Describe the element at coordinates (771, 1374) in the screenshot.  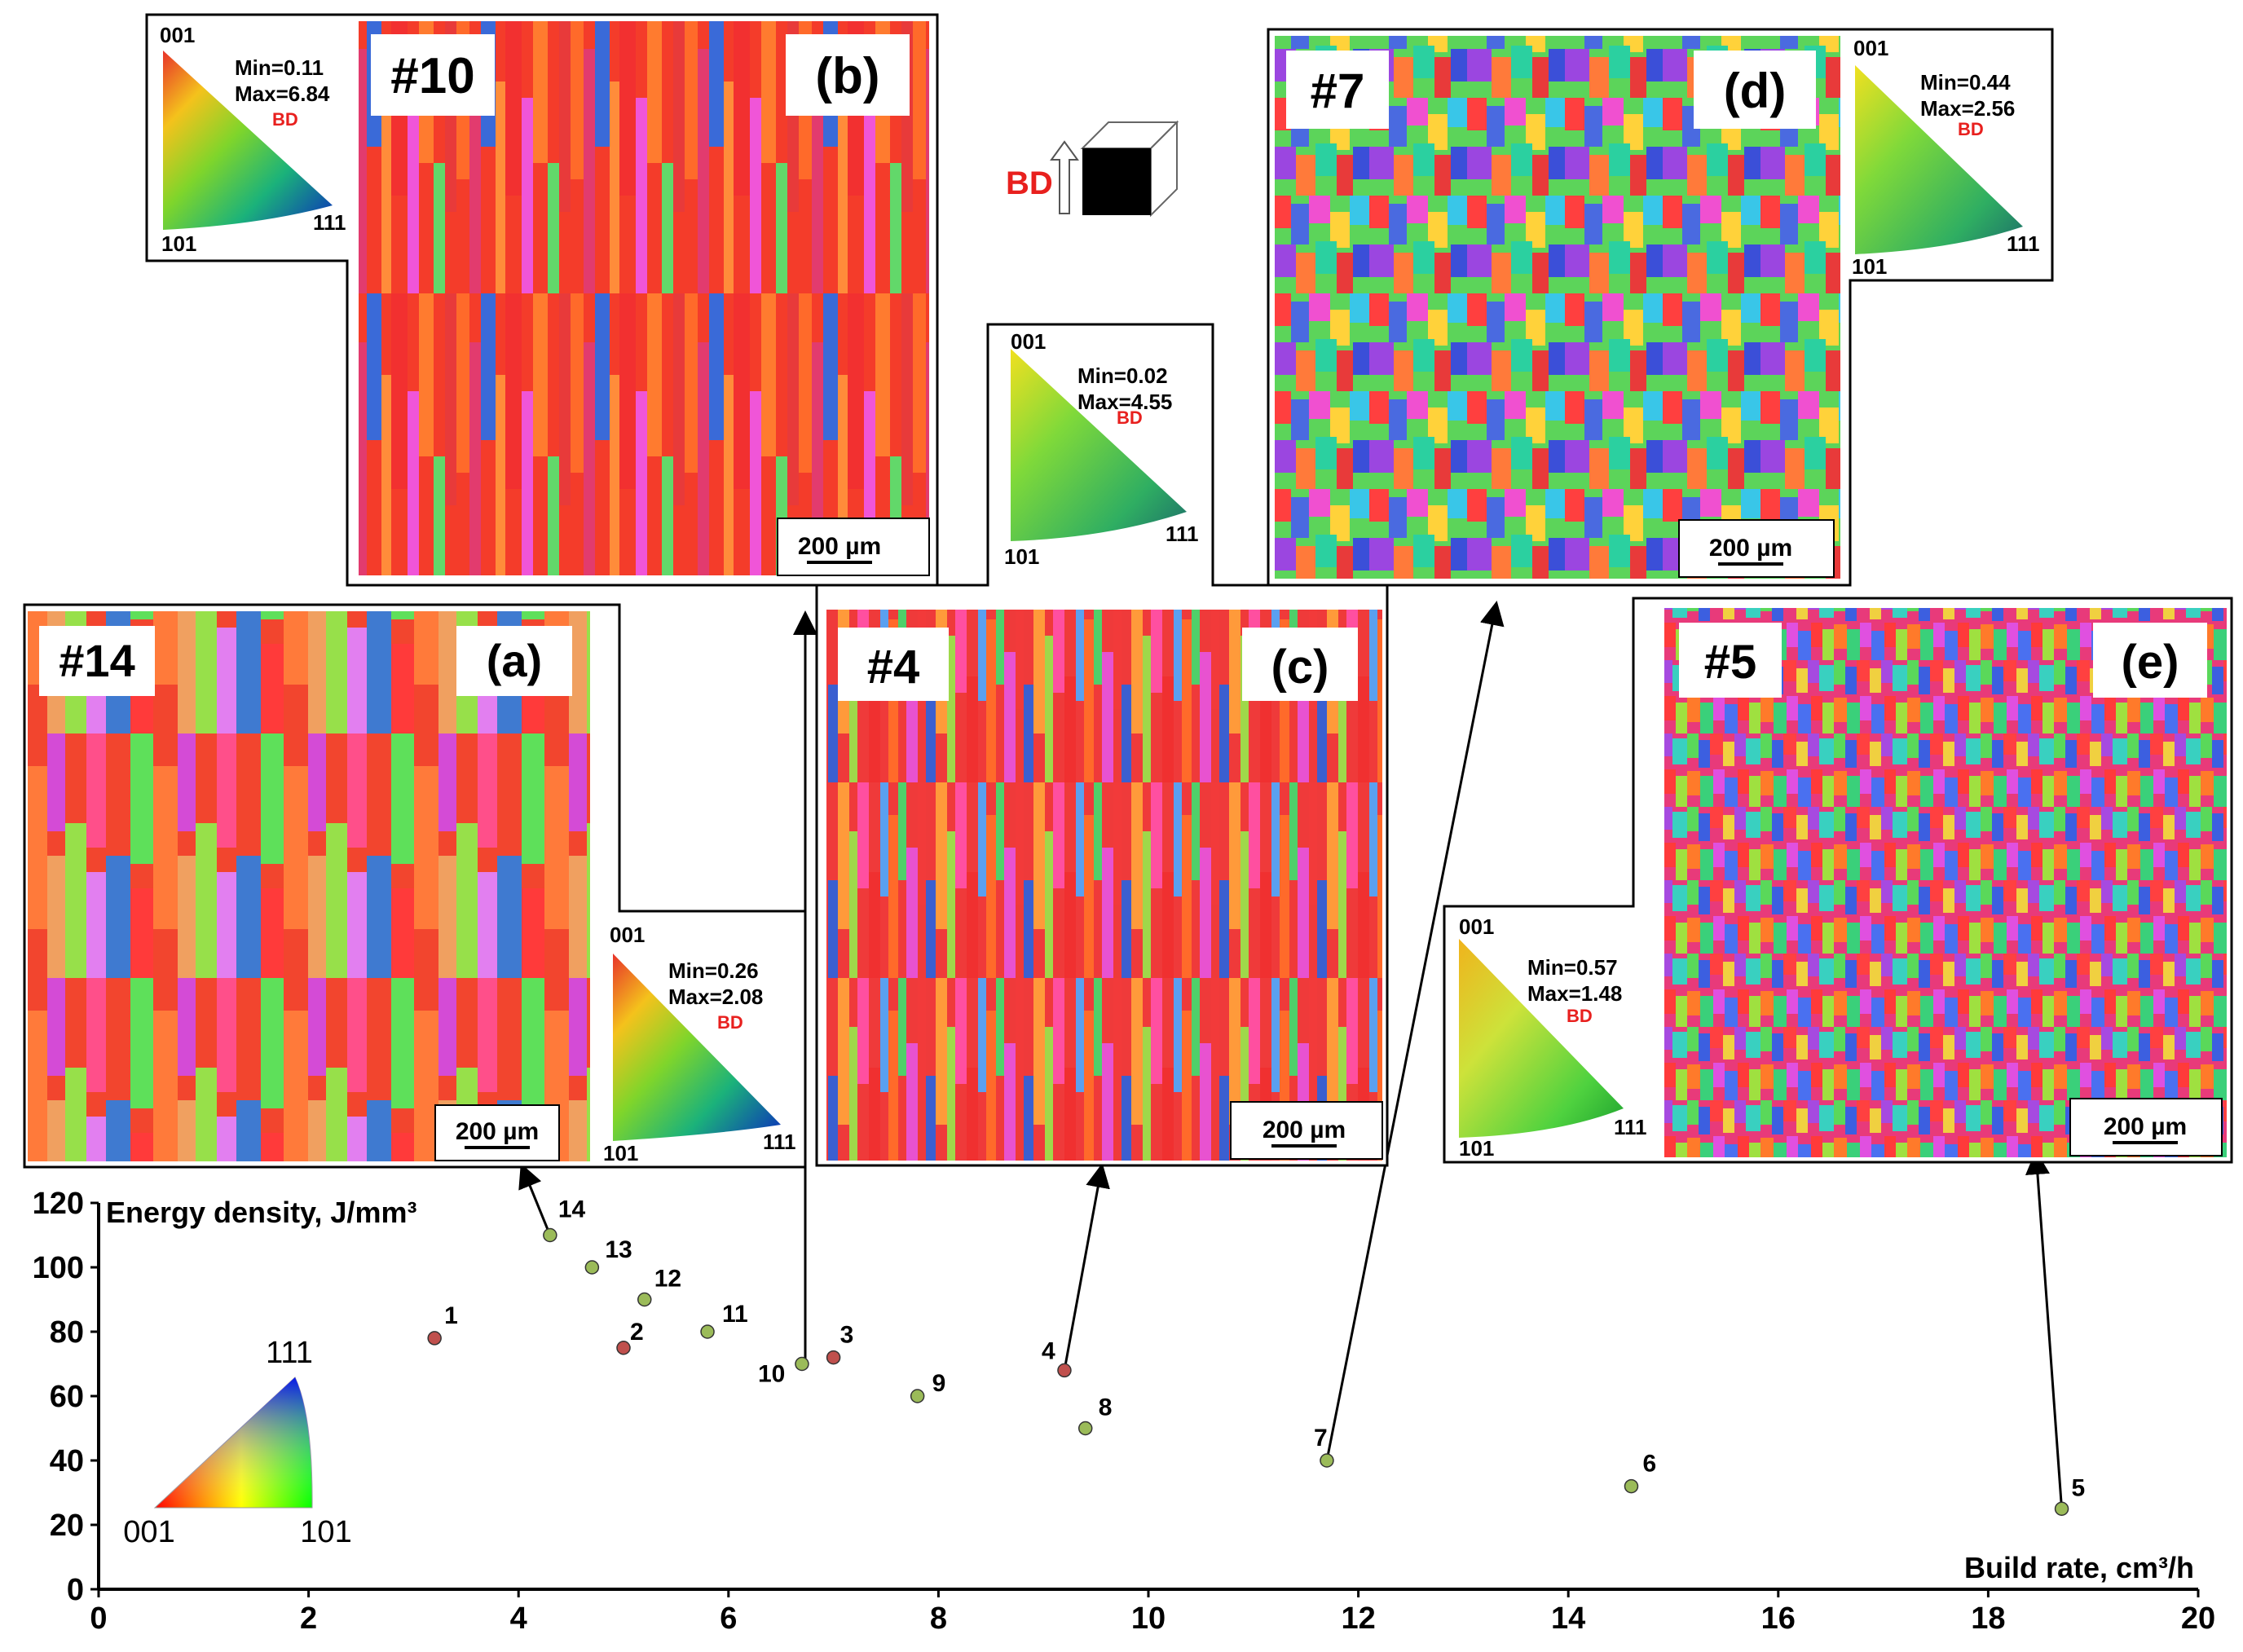
I see `data-label-10: 10` at that location.